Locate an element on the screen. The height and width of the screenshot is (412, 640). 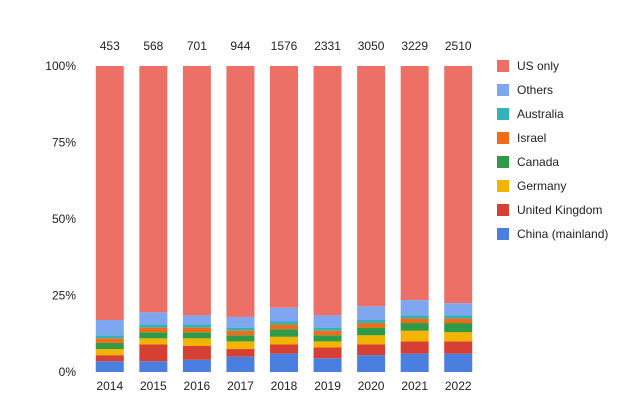
bar-segment-israel-2016 is located at coordinates (196, 330).